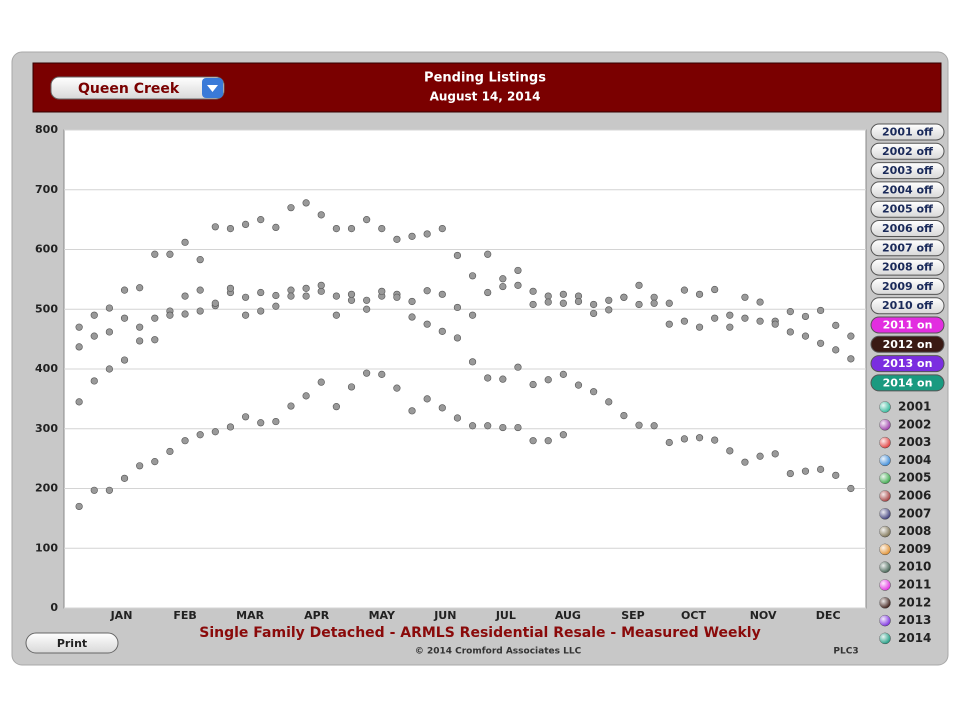 This screenshot has width=960, height=720. I want to click on legend-label: 2007, so click(914, 513).